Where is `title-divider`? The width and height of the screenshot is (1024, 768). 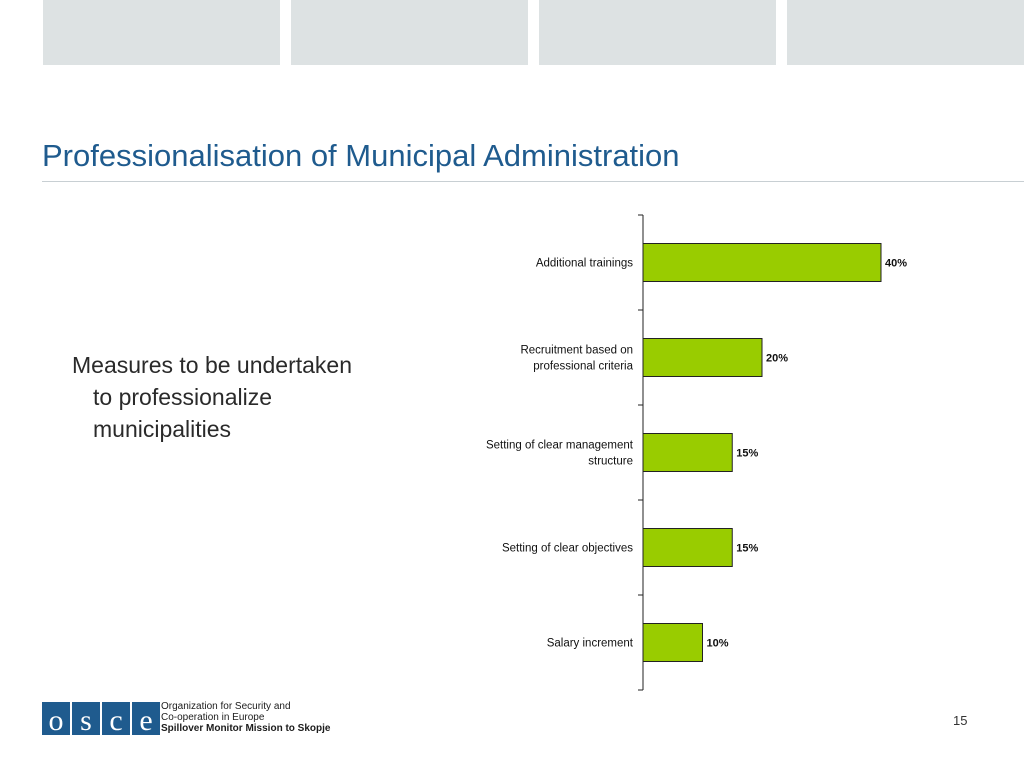 title-divider is located at coordinates (533, 181).